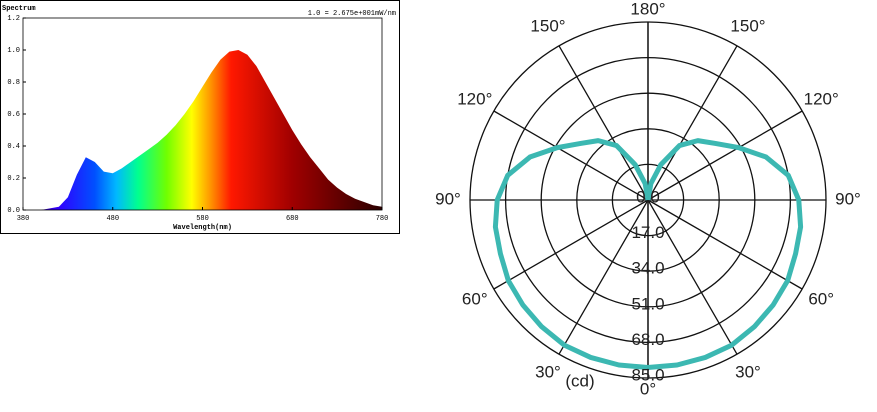 The image size is (877, 412). Describe the element at coordinates (647, 9) in the screenshot. I see `angle-label: 180°` at that location.